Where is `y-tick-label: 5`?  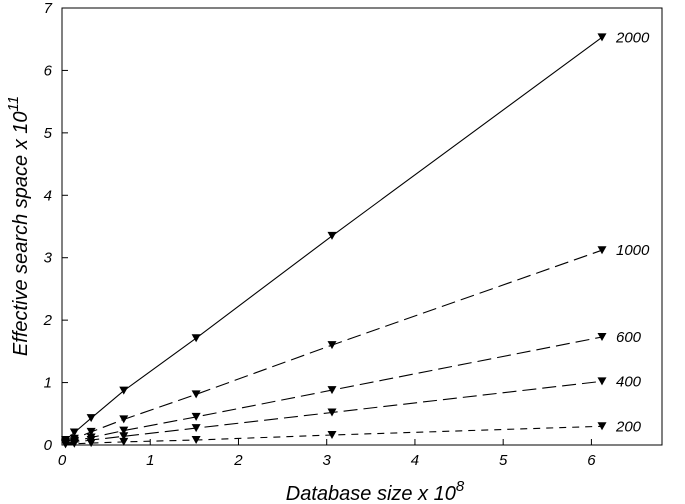
y-tick-label: 5 is located at coordinates (48, 133).